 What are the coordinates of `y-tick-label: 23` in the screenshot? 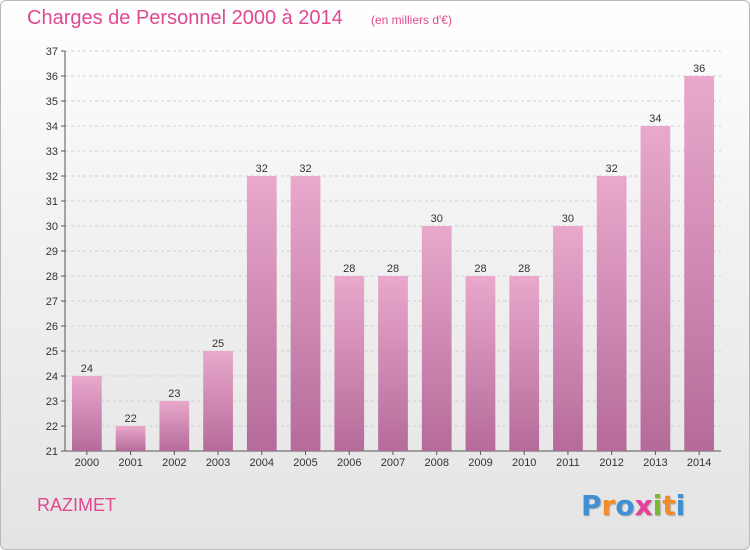 It's located at (52, 402).